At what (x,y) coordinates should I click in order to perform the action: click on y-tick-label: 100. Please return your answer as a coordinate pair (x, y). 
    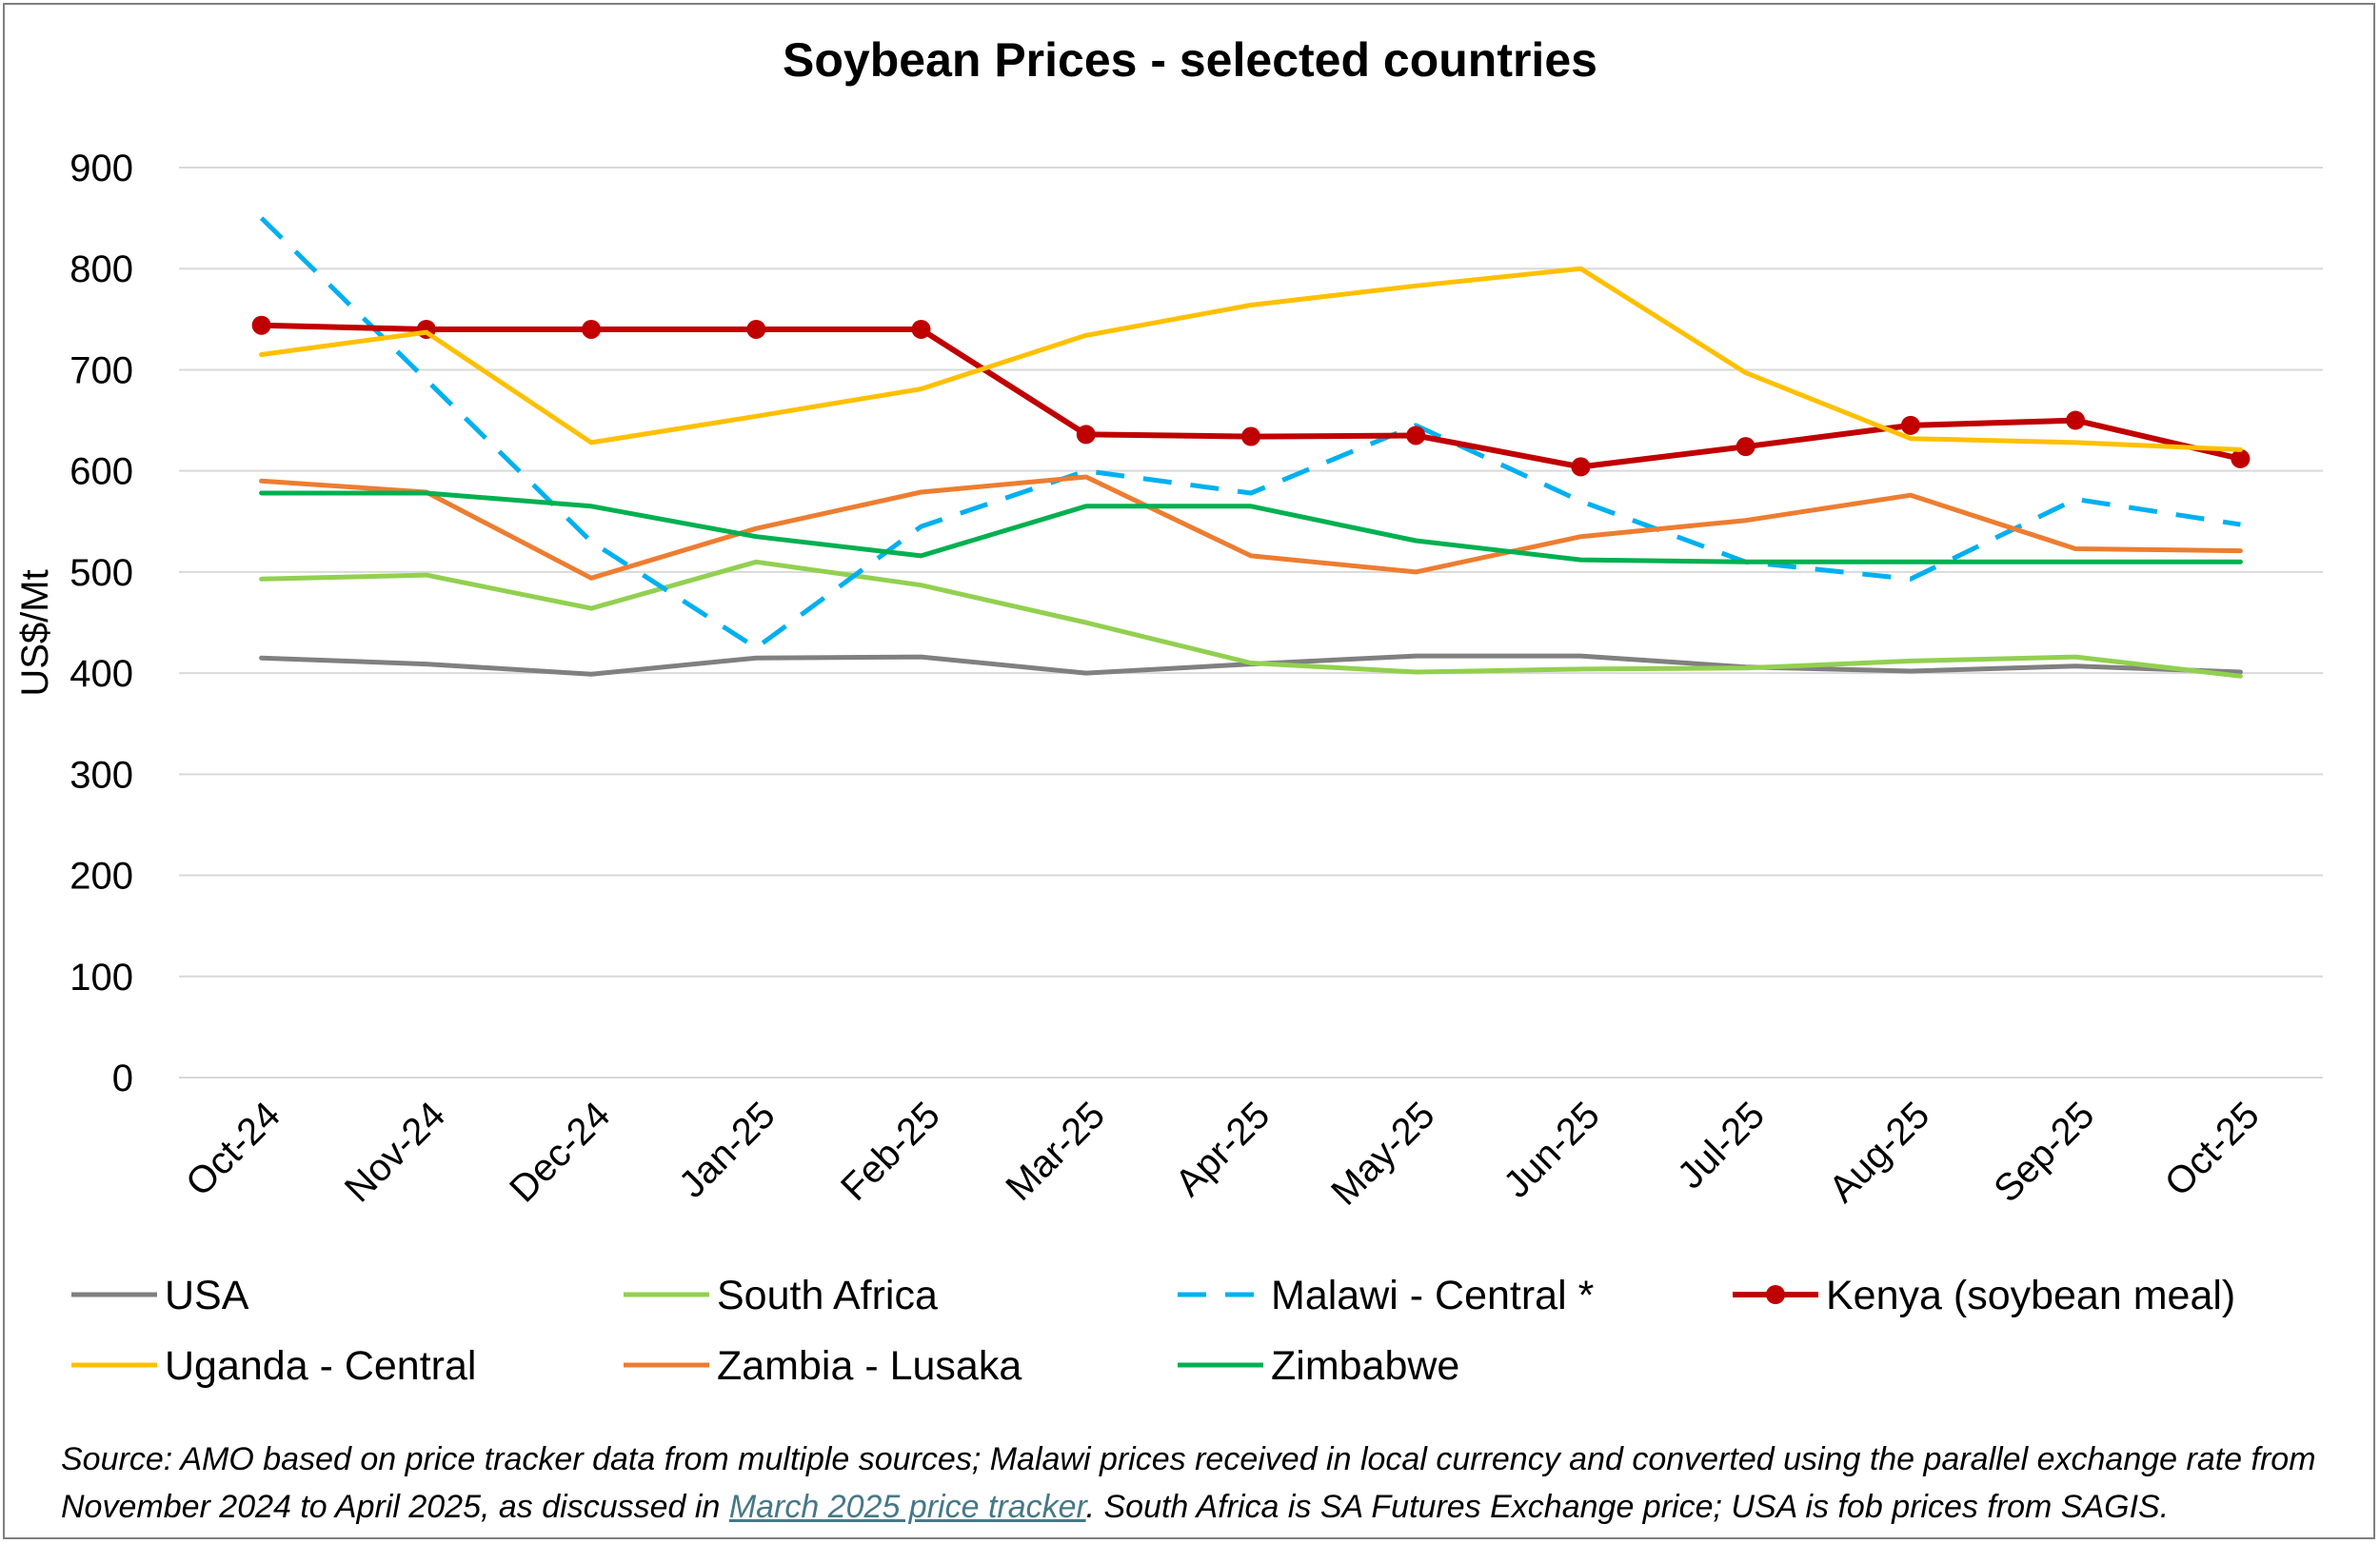
    Looking at the image, I should click on (101, 978).